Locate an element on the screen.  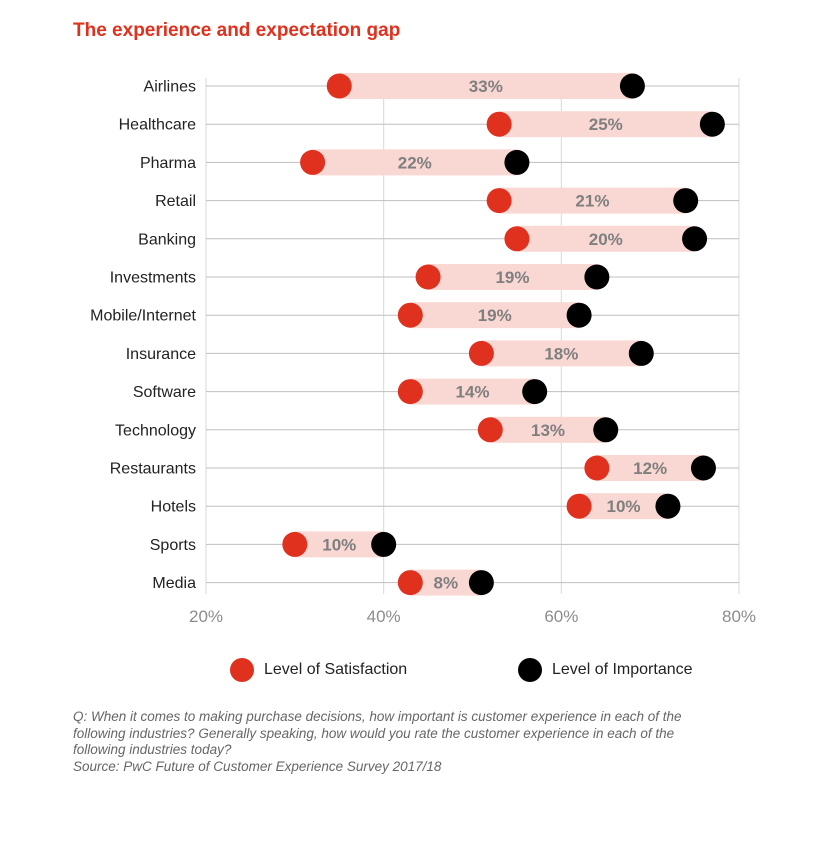
category-label: Technology is located at coordinates (155, 430).